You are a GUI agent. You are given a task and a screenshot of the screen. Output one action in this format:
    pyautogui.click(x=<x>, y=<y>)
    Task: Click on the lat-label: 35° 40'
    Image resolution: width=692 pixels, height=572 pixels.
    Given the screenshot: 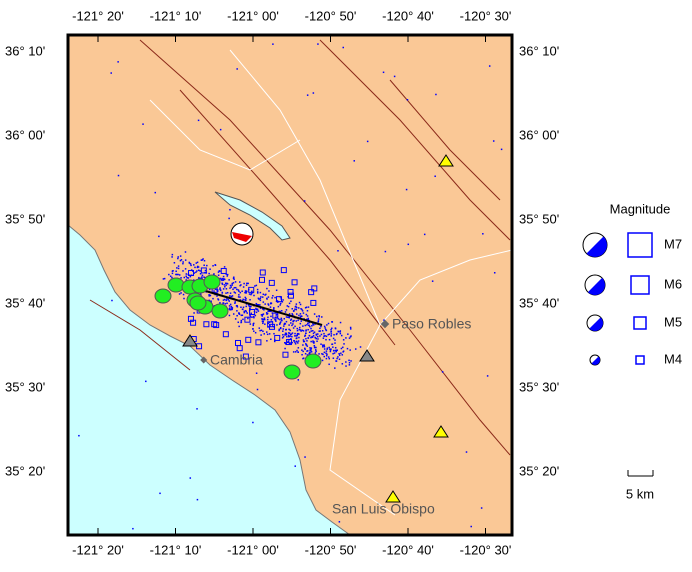 What is the action you would take?
    pyautogui.click(x=539, y=302)
    